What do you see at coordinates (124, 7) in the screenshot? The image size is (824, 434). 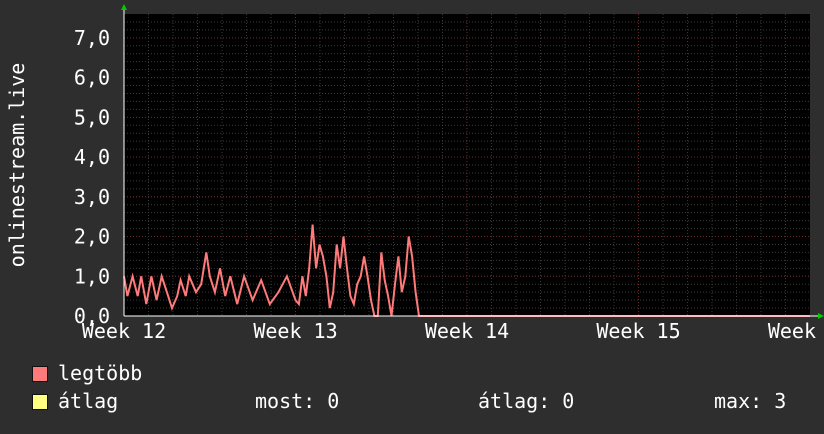 I see `y-axis-arrow` at bounding box center [124, 7].